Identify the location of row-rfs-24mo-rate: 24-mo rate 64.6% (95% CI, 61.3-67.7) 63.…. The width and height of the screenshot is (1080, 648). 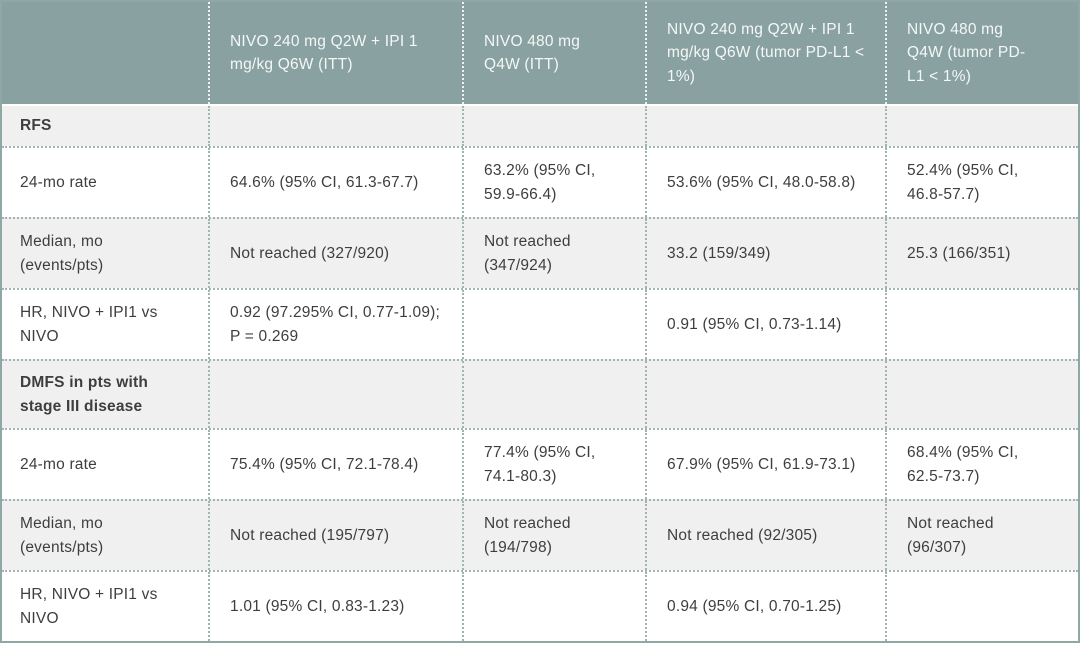
(540, 181).